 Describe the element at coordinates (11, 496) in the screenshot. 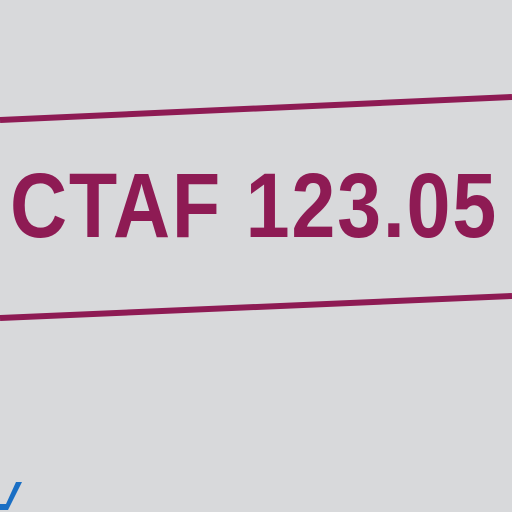

I see `blue-route-fragment` at that location.